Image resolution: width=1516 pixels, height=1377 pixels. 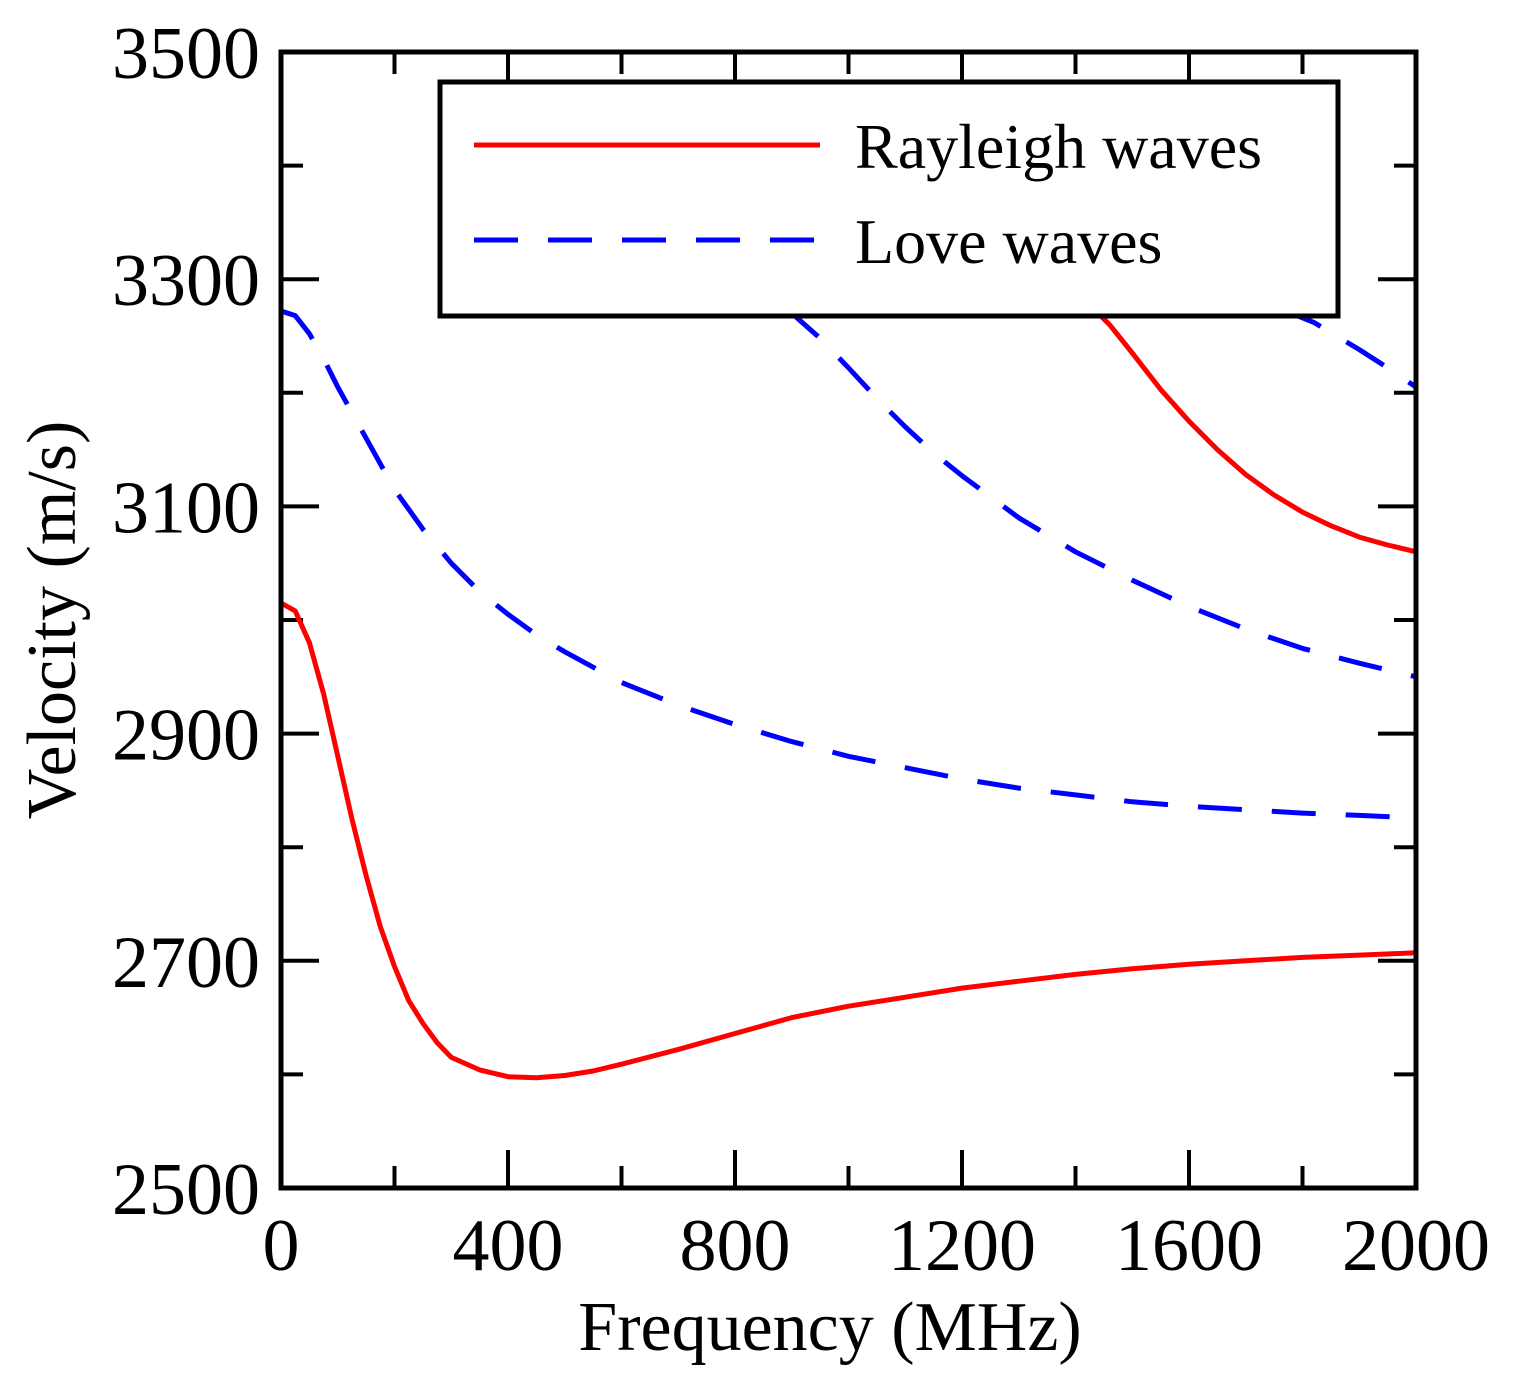 What do you see at coordinates (186, 281) in the screenshot?
I see `y-tick-label: 3300` at bounding box center [186, 281].